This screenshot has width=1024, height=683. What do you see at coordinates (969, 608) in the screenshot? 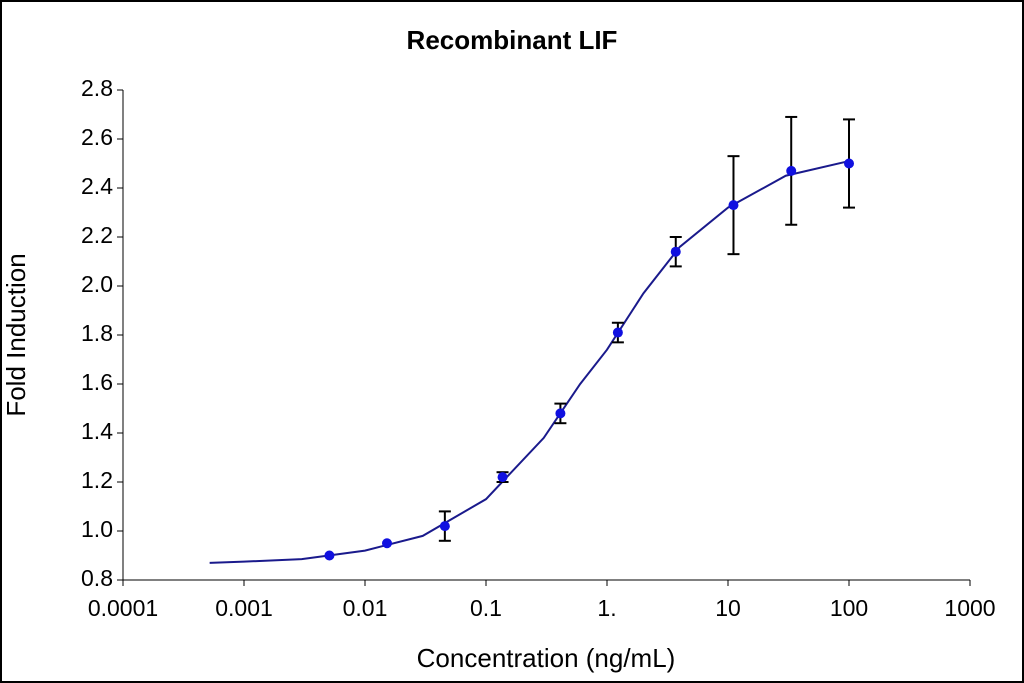
I see `x-tick-label: 1000` at bounding box center [969, 608].